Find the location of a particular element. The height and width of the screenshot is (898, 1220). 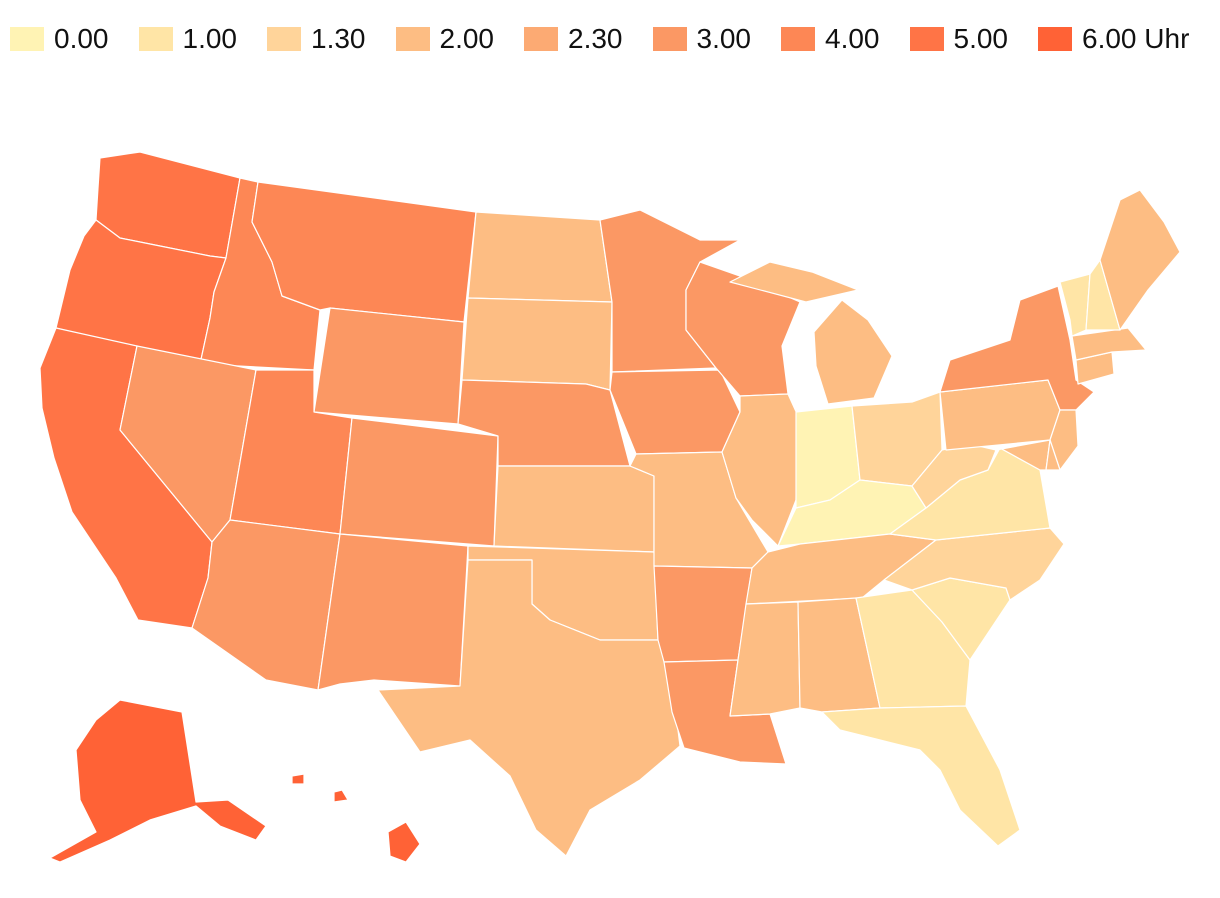

legend-item: 5.00 is located at coordinates (959, 38).